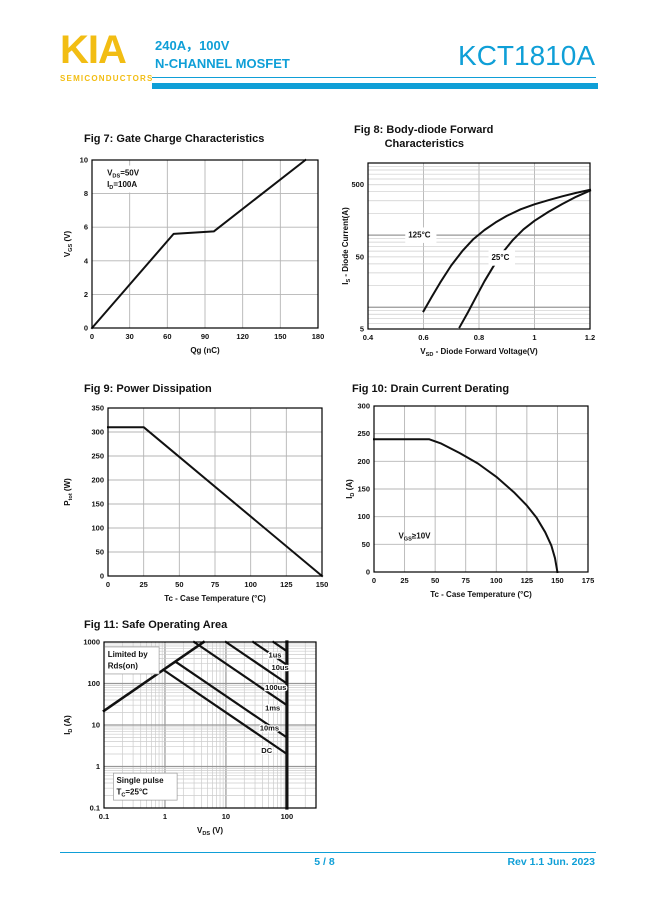  I want to click on y-tick-label: 1, so click(98, 766).